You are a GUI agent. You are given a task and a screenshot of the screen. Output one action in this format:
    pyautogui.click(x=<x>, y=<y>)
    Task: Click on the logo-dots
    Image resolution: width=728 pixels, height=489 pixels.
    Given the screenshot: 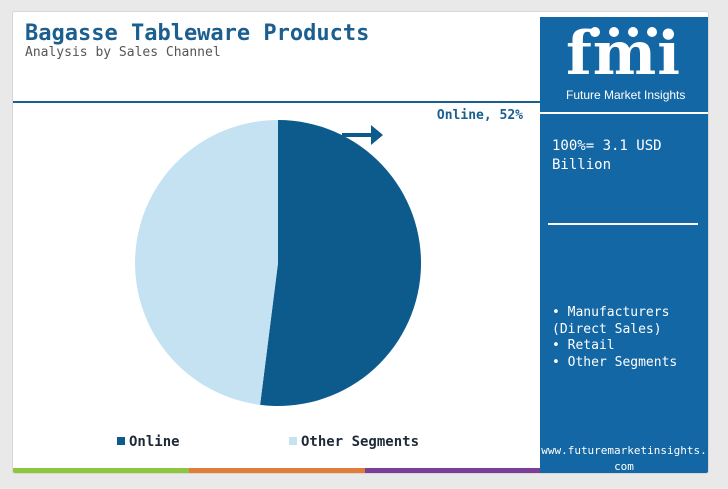 What is the action you would take?
    pyautogui.click(x=628, y=31)
    